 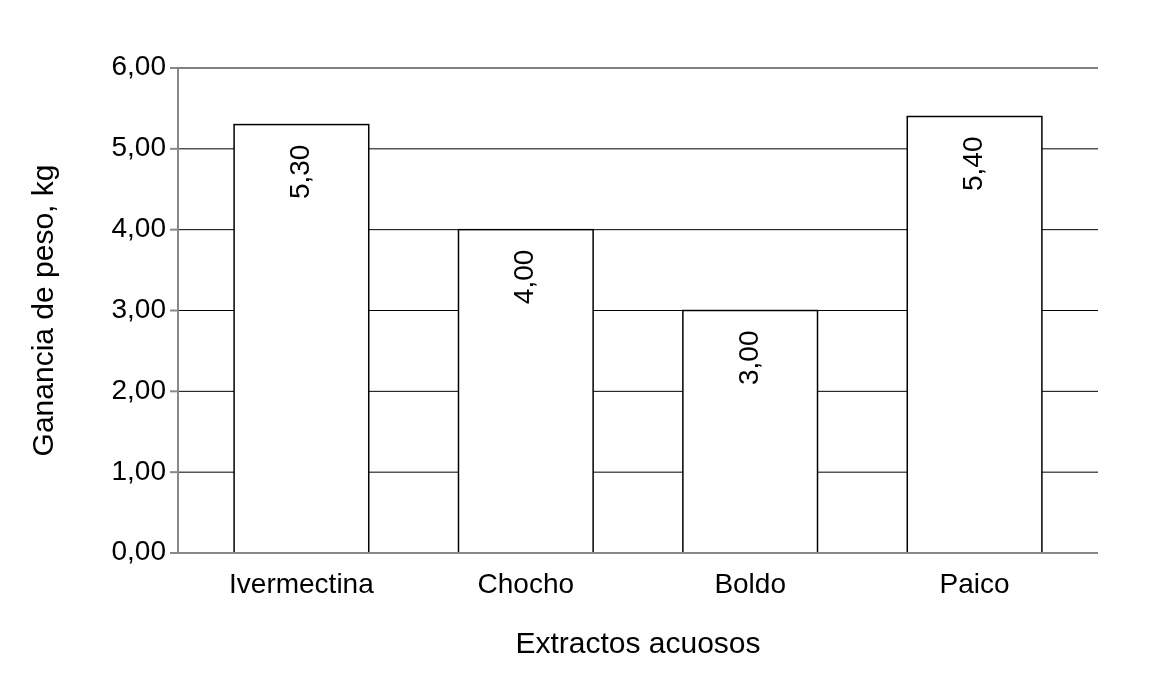 I want to click on y-tick-label: 4,00, so click(x=138, y=228).